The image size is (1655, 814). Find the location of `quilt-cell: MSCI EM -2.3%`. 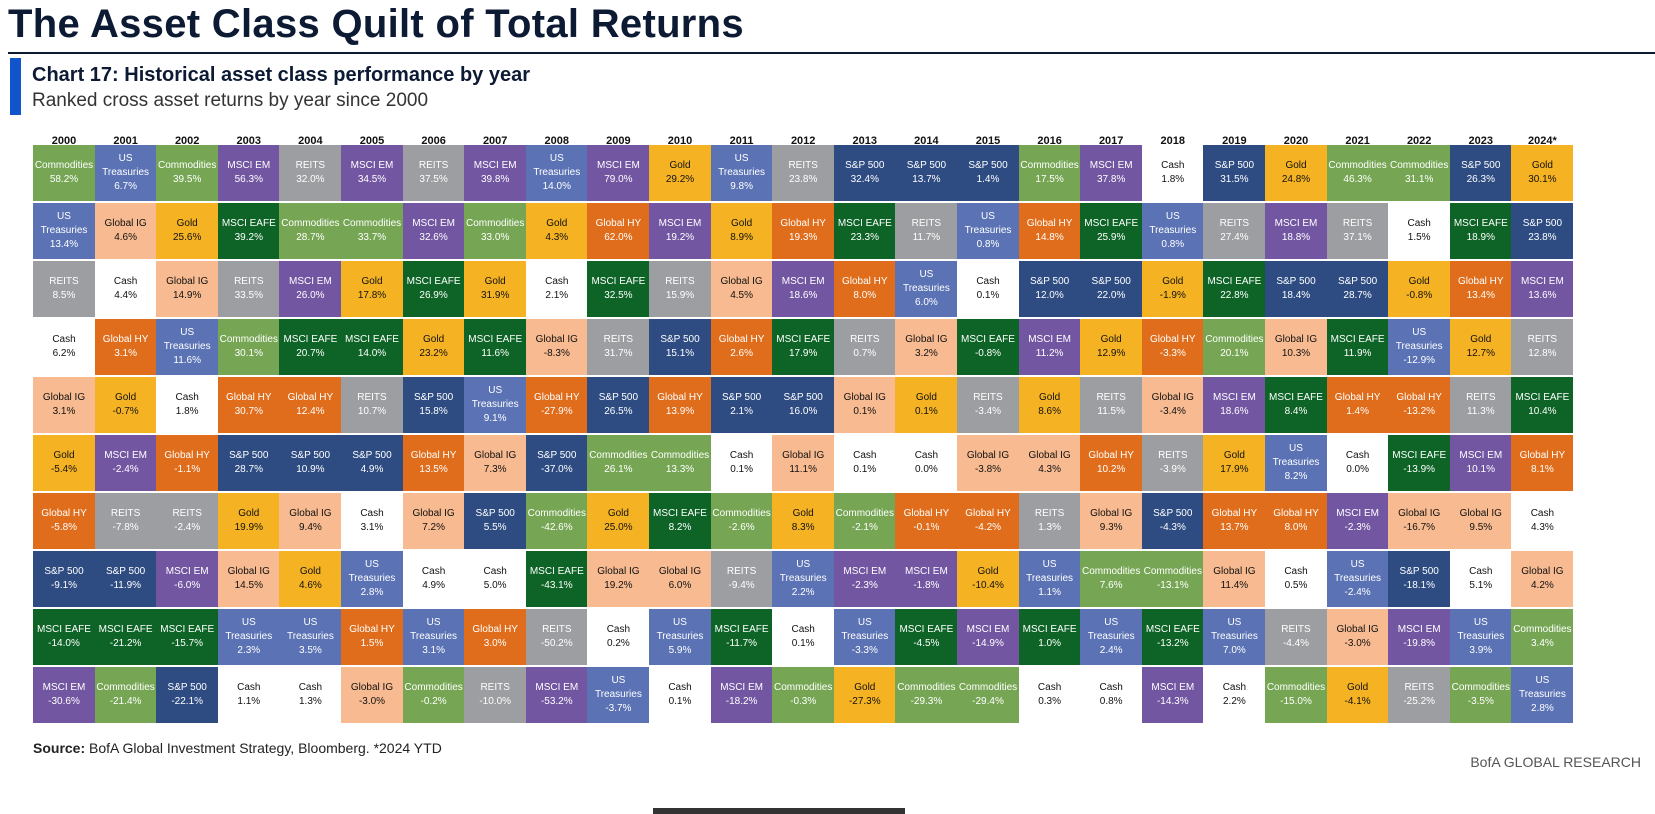

quilt-cell: MSCI EM -2.3% is located at coordinates (1357, 521).